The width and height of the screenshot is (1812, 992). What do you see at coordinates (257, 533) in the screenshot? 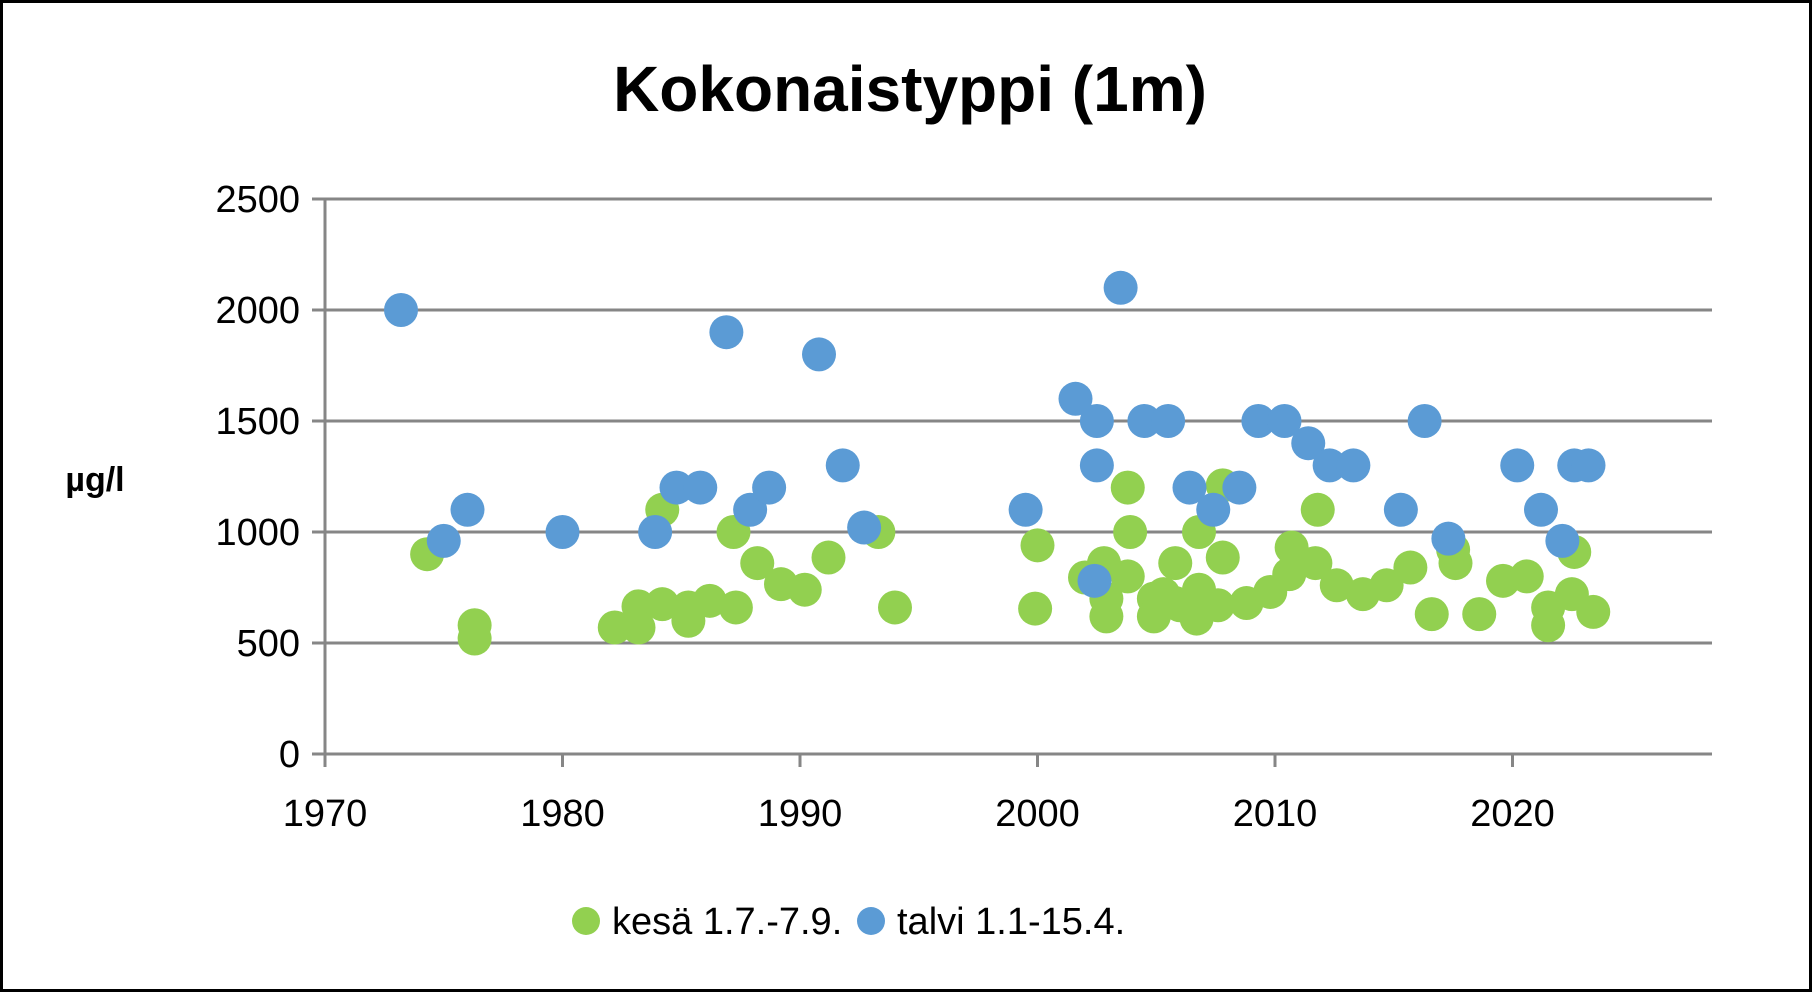
I see `y-tick-label: 1000` at bounding box center [257, 533].